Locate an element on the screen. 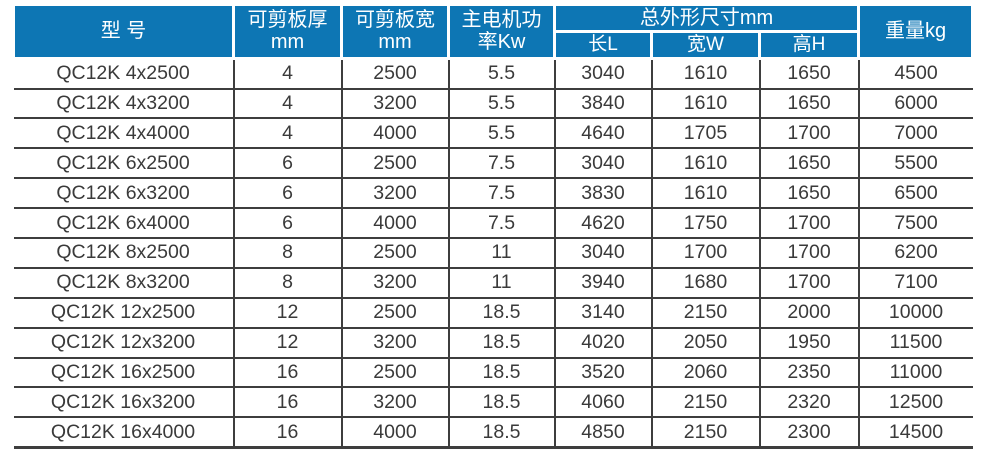 The height and width of the screenshot is (450, 992). col-header-weight: 重量kg is located at coordinates (916, 31).